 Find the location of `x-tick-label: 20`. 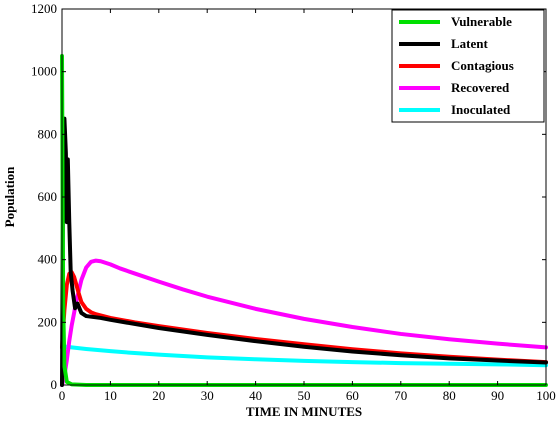

x-tick-label: 20 is located at coordinates (158, 395).